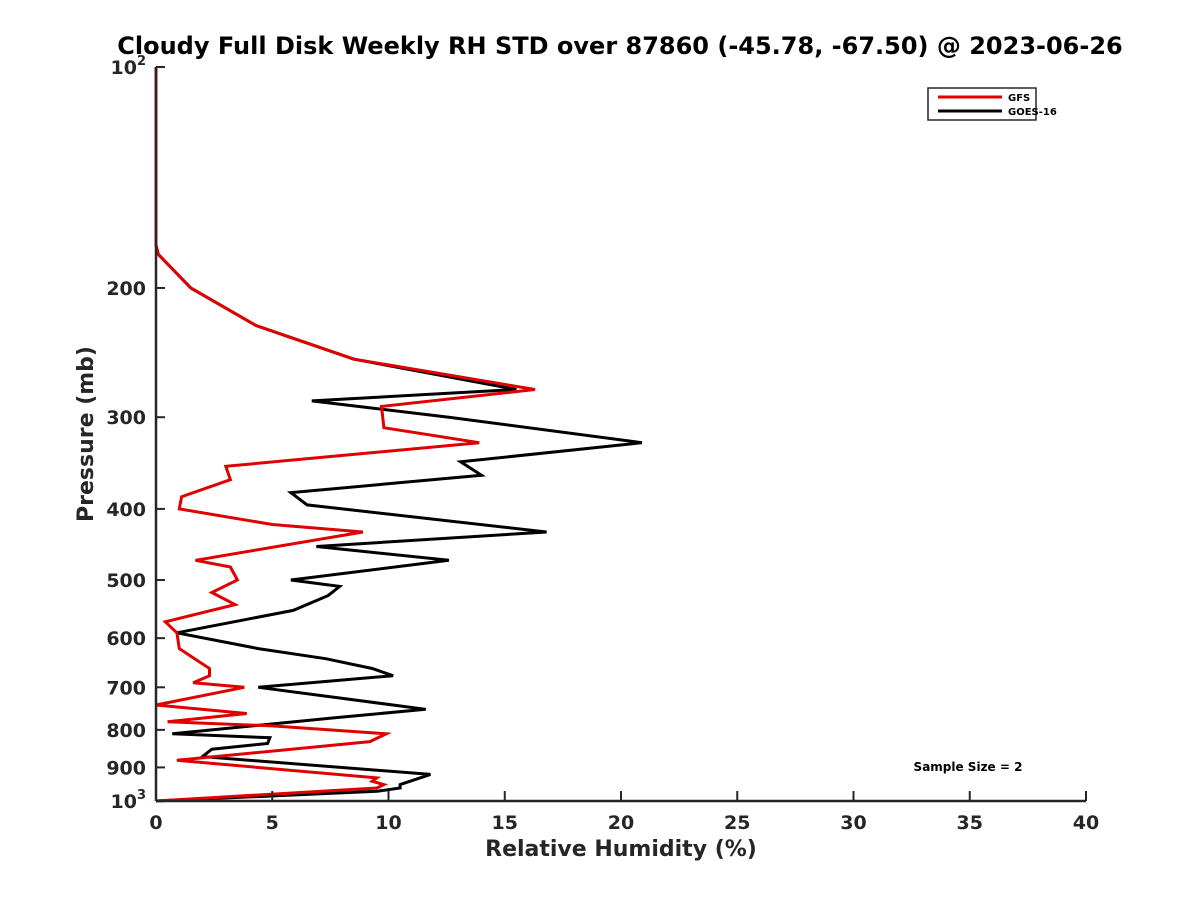 This screenshot has height=900, width=1200. Describe the element at coordinates (129, 800) in the screenshot. I see `y-tick-label: 10³` at that location.